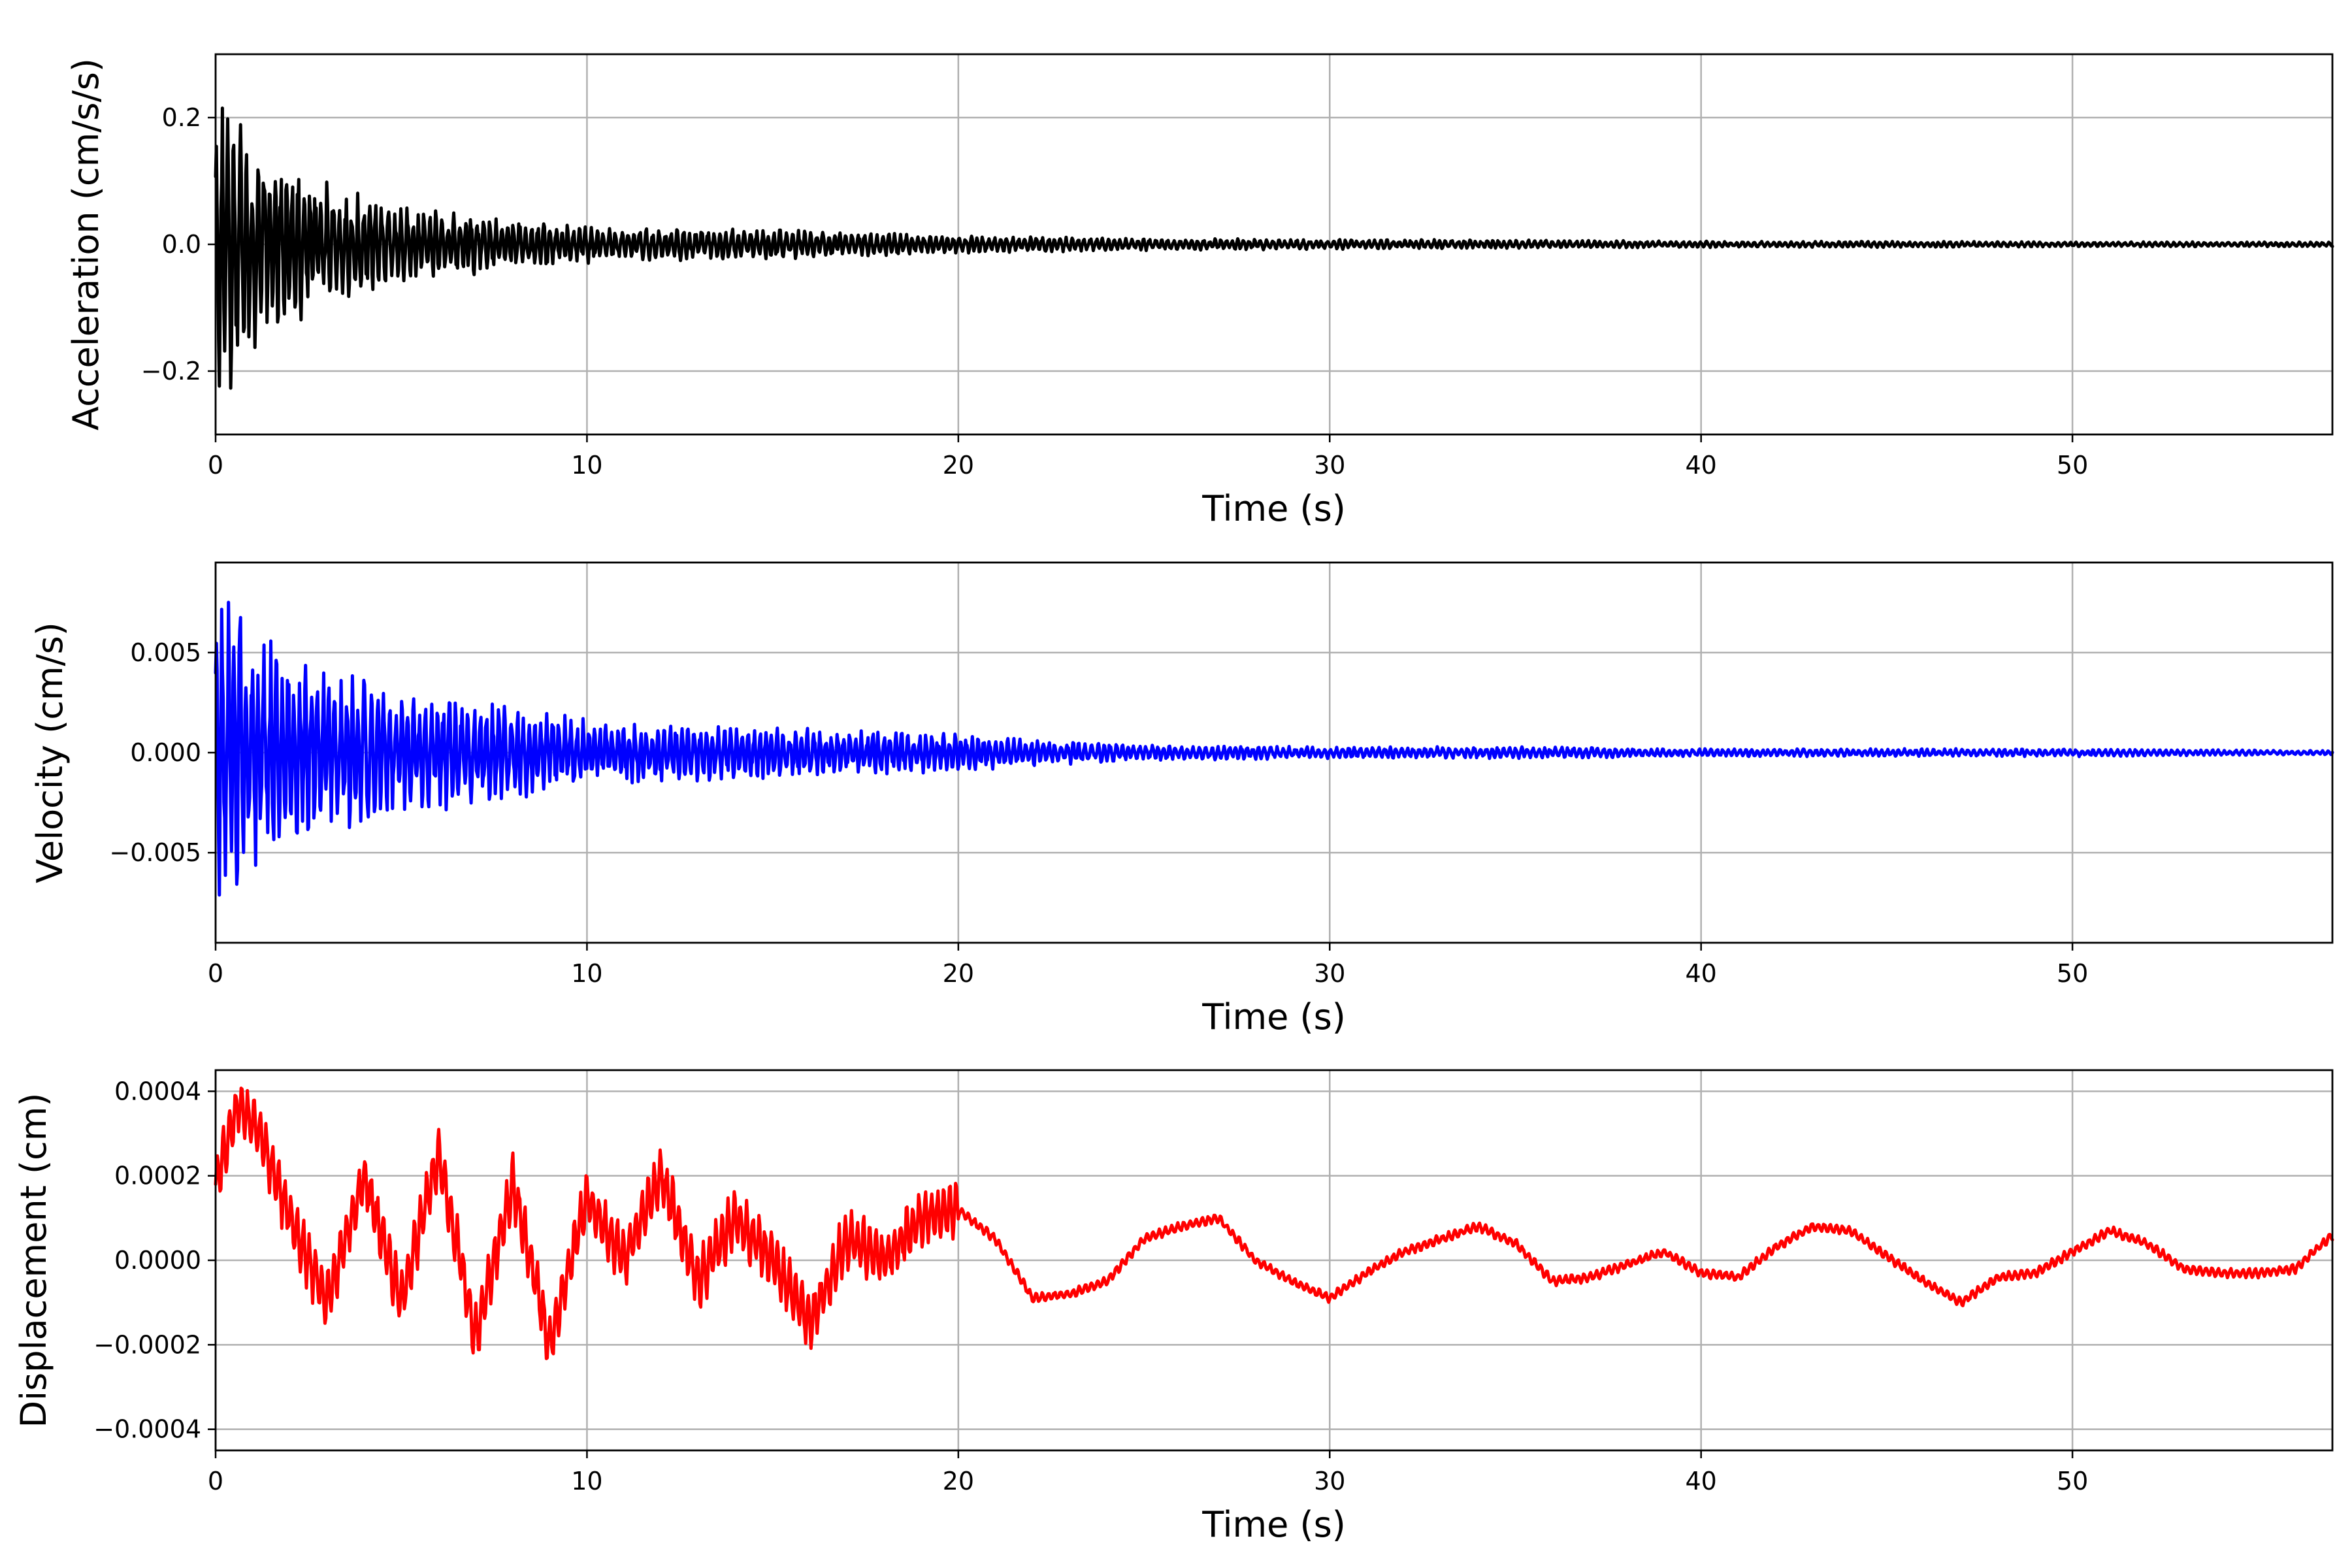  I want to click on displacement-x-axis-label: Time (s), so click(1273, 1524).